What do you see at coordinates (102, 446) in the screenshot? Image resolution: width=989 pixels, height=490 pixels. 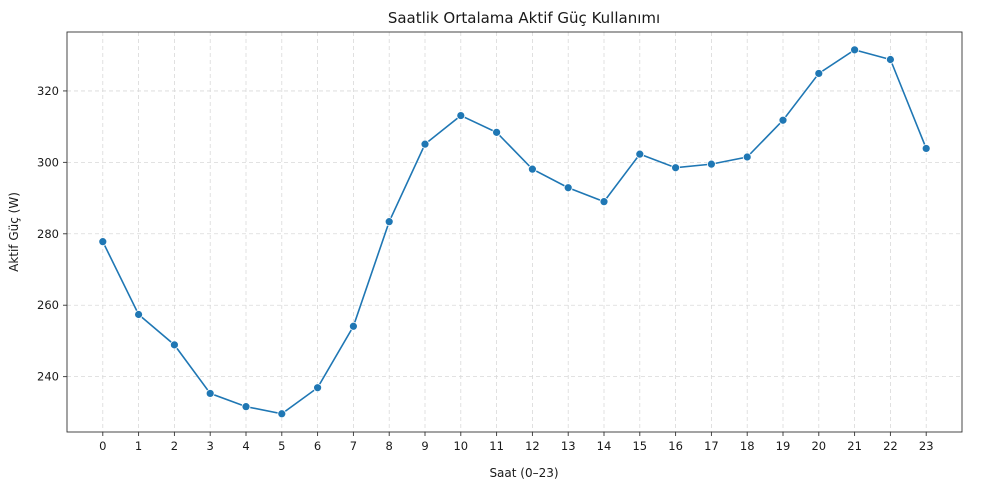 I see `x-tick-label: 0` at bounding box center [102, 446].